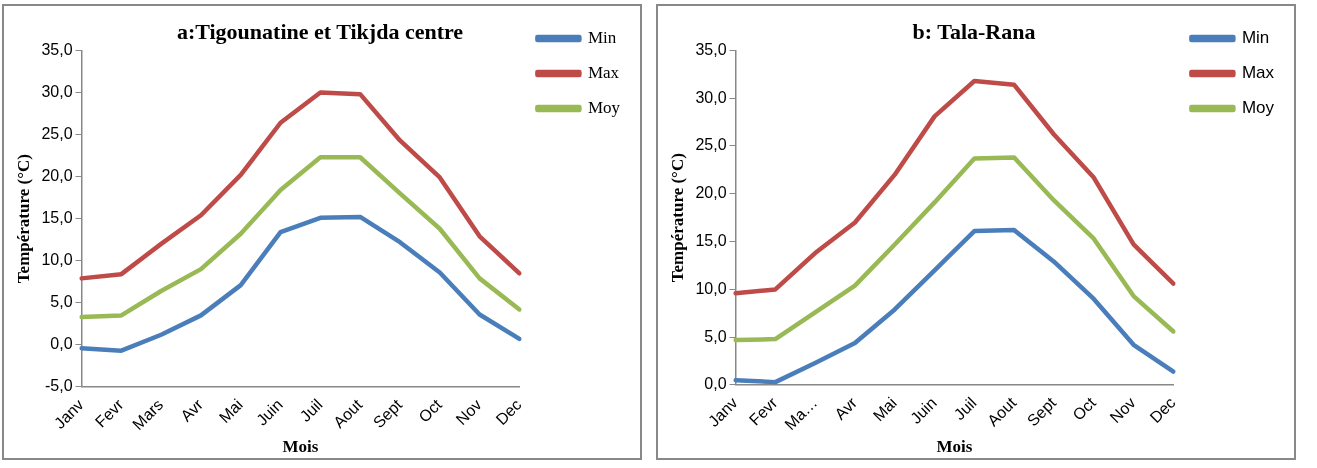 The height and width of the screenshot is (468, 1317). I want to click on x-tick-label: Sept, so click(387, 413).